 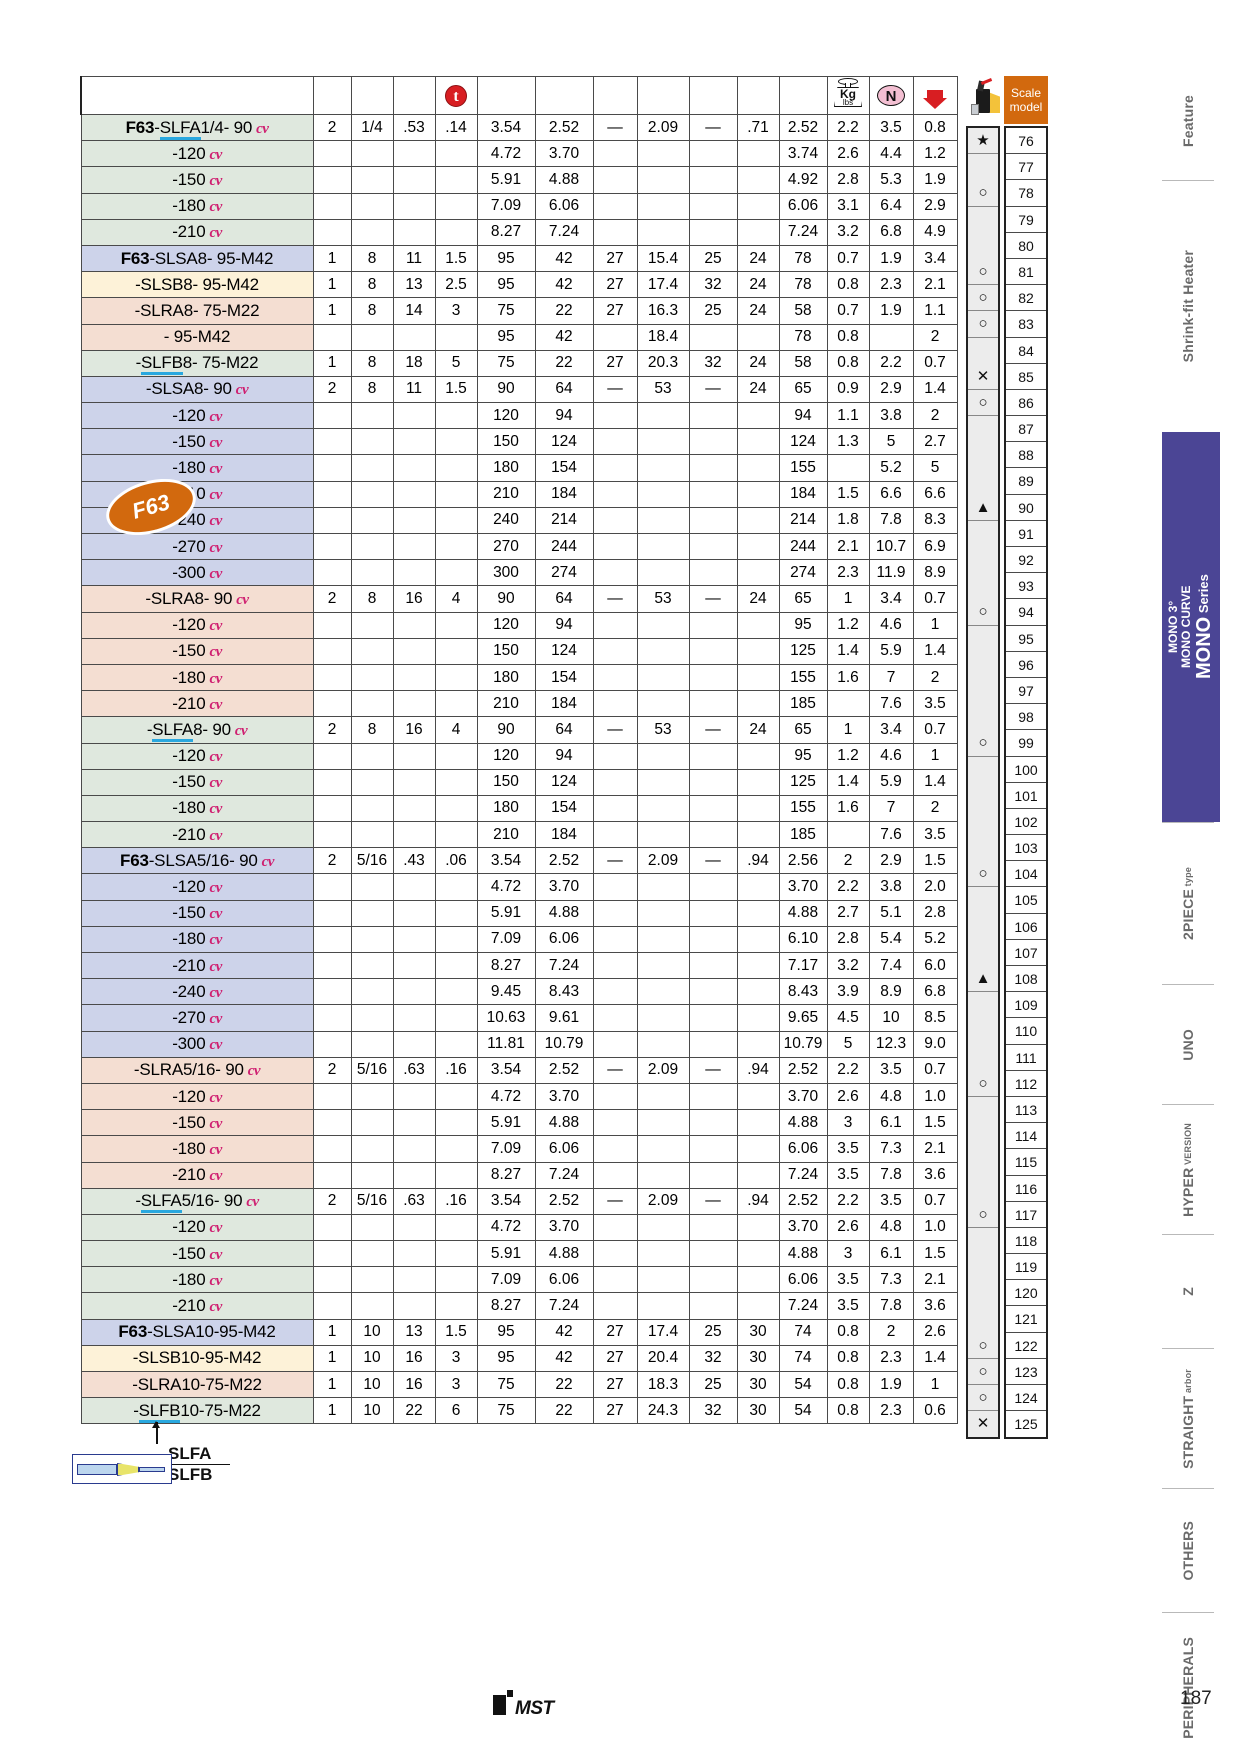 I want to click on cell-M: 2.52, so click(x=564, y=1070).